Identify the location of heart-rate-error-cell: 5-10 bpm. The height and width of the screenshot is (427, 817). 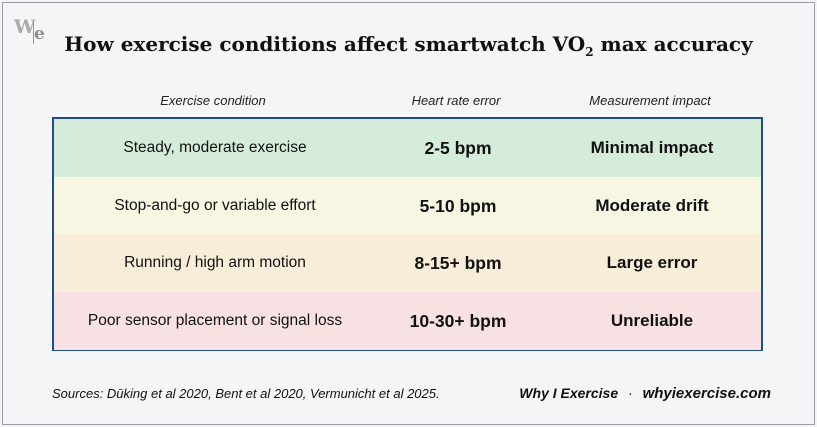
(458, 205).